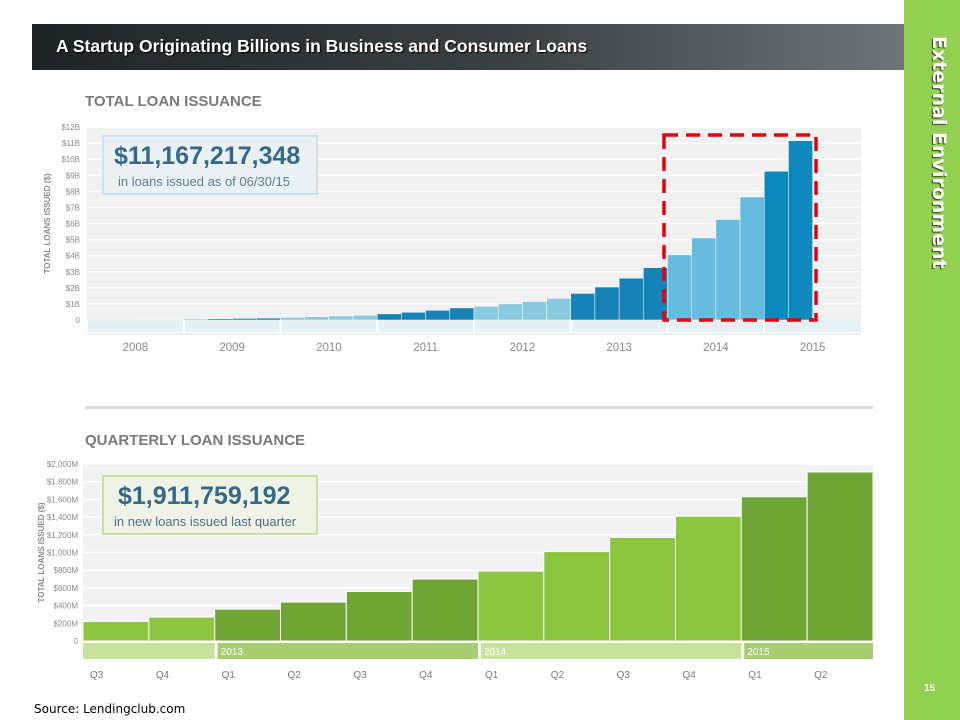  Describe the element at coordinates (195, 440) in the screenshot. I see `chart2-title: QUARTERLY LOAN ISSUANCE` at that location.